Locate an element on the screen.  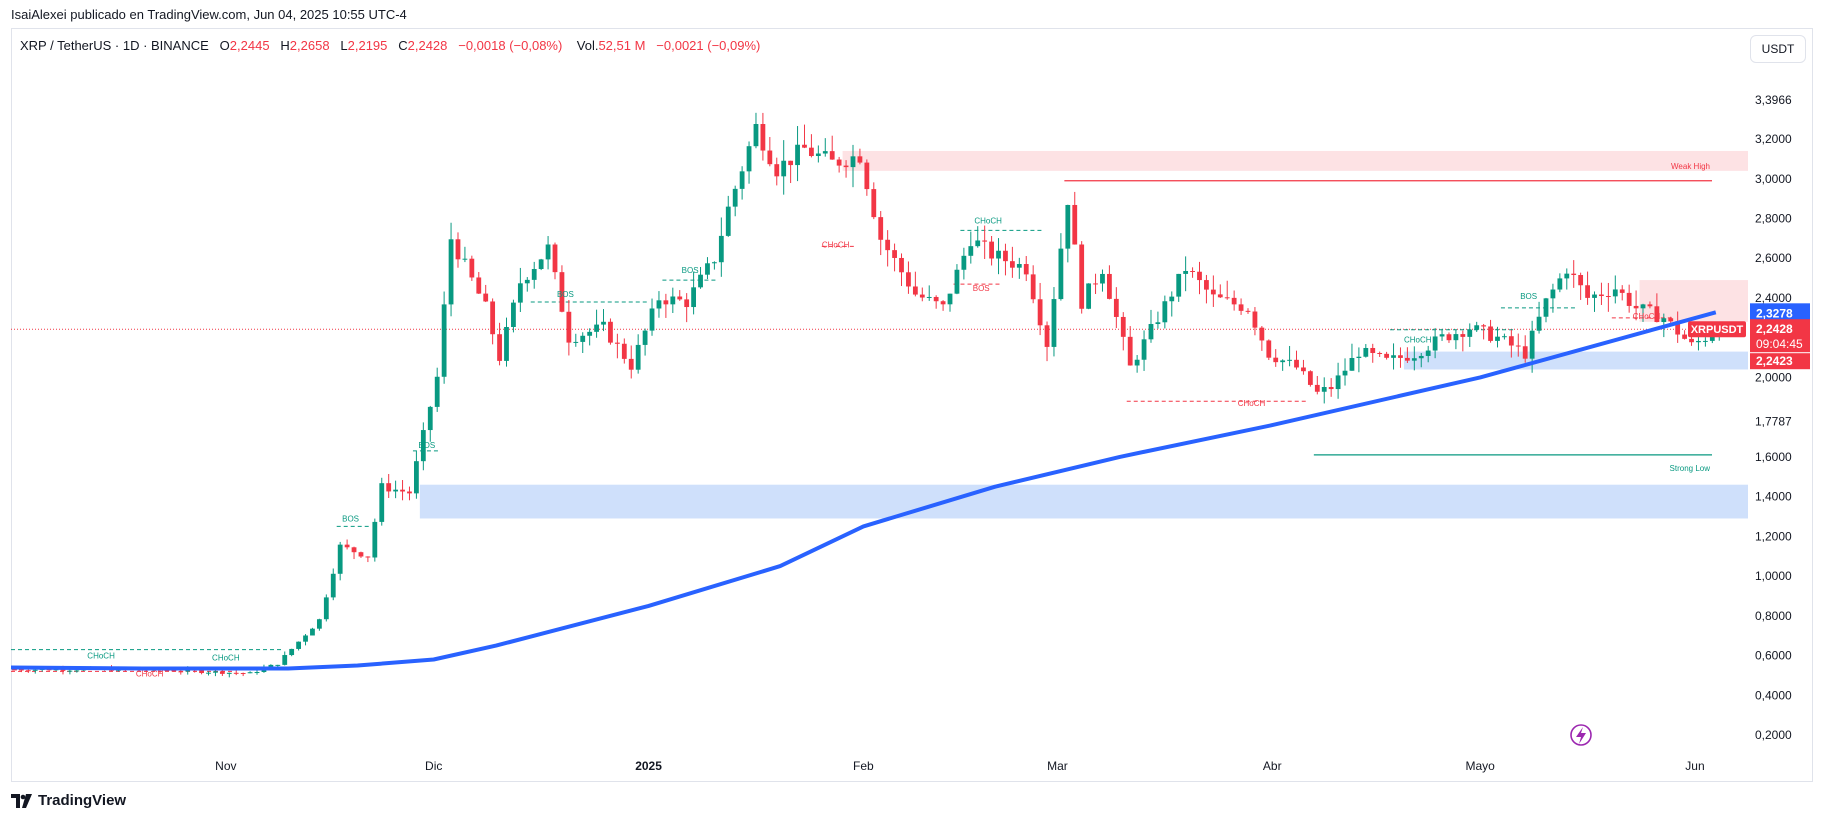
currency-button: USDT is located at coordinates (1778, 49).